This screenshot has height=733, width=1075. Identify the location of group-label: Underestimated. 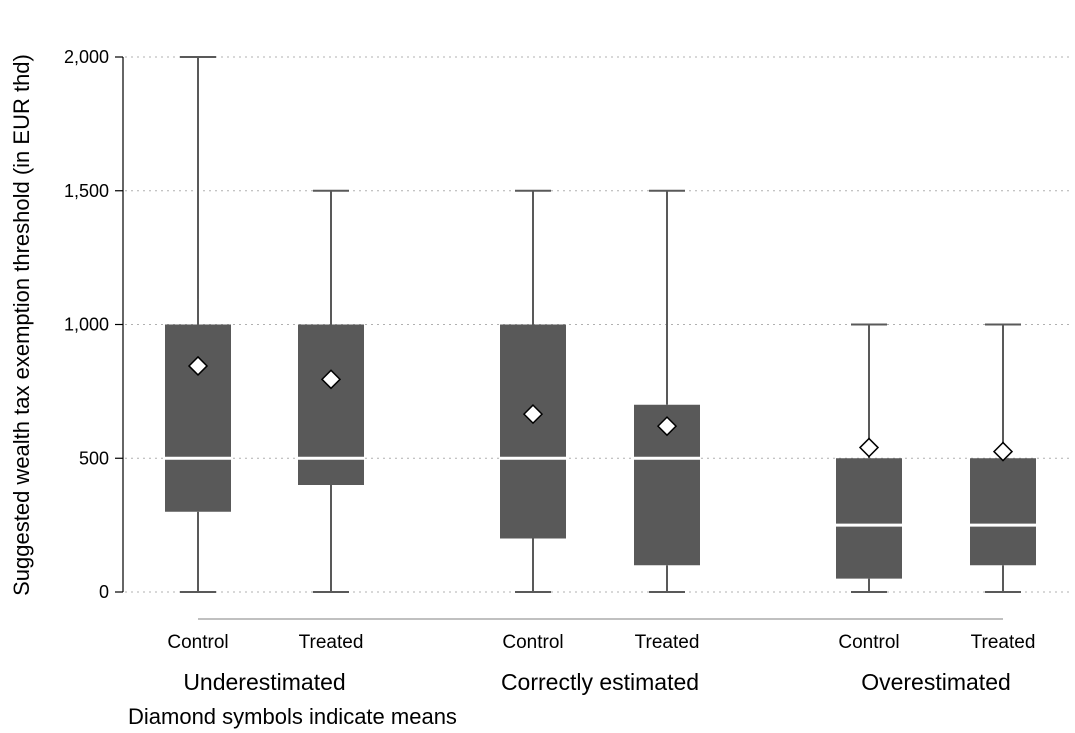
(264, 682).